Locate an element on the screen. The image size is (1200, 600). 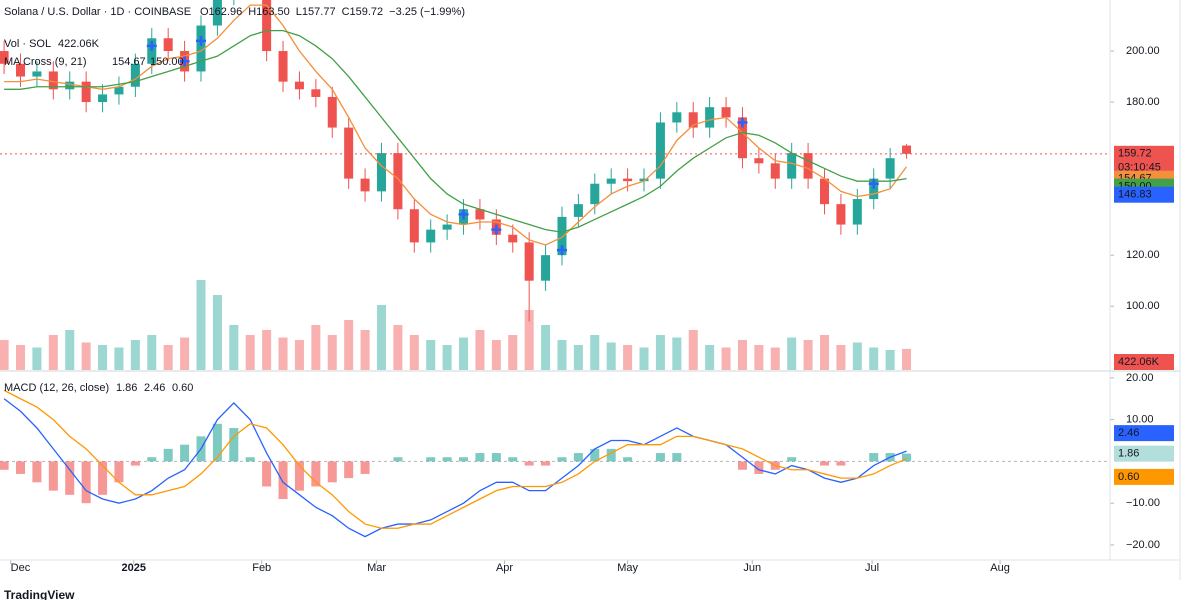
x-tick-label: Jul is located at coordinates (872, 568).